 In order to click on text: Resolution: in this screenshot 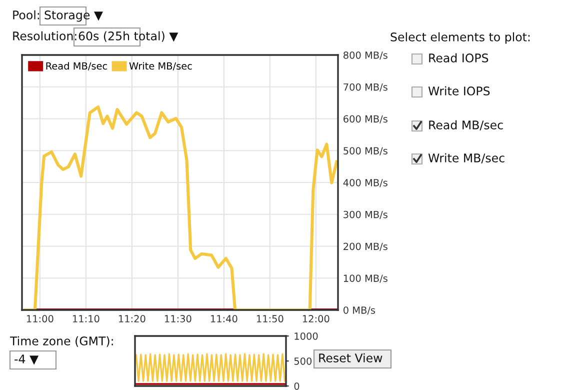, I will do `click(44, 35)`.